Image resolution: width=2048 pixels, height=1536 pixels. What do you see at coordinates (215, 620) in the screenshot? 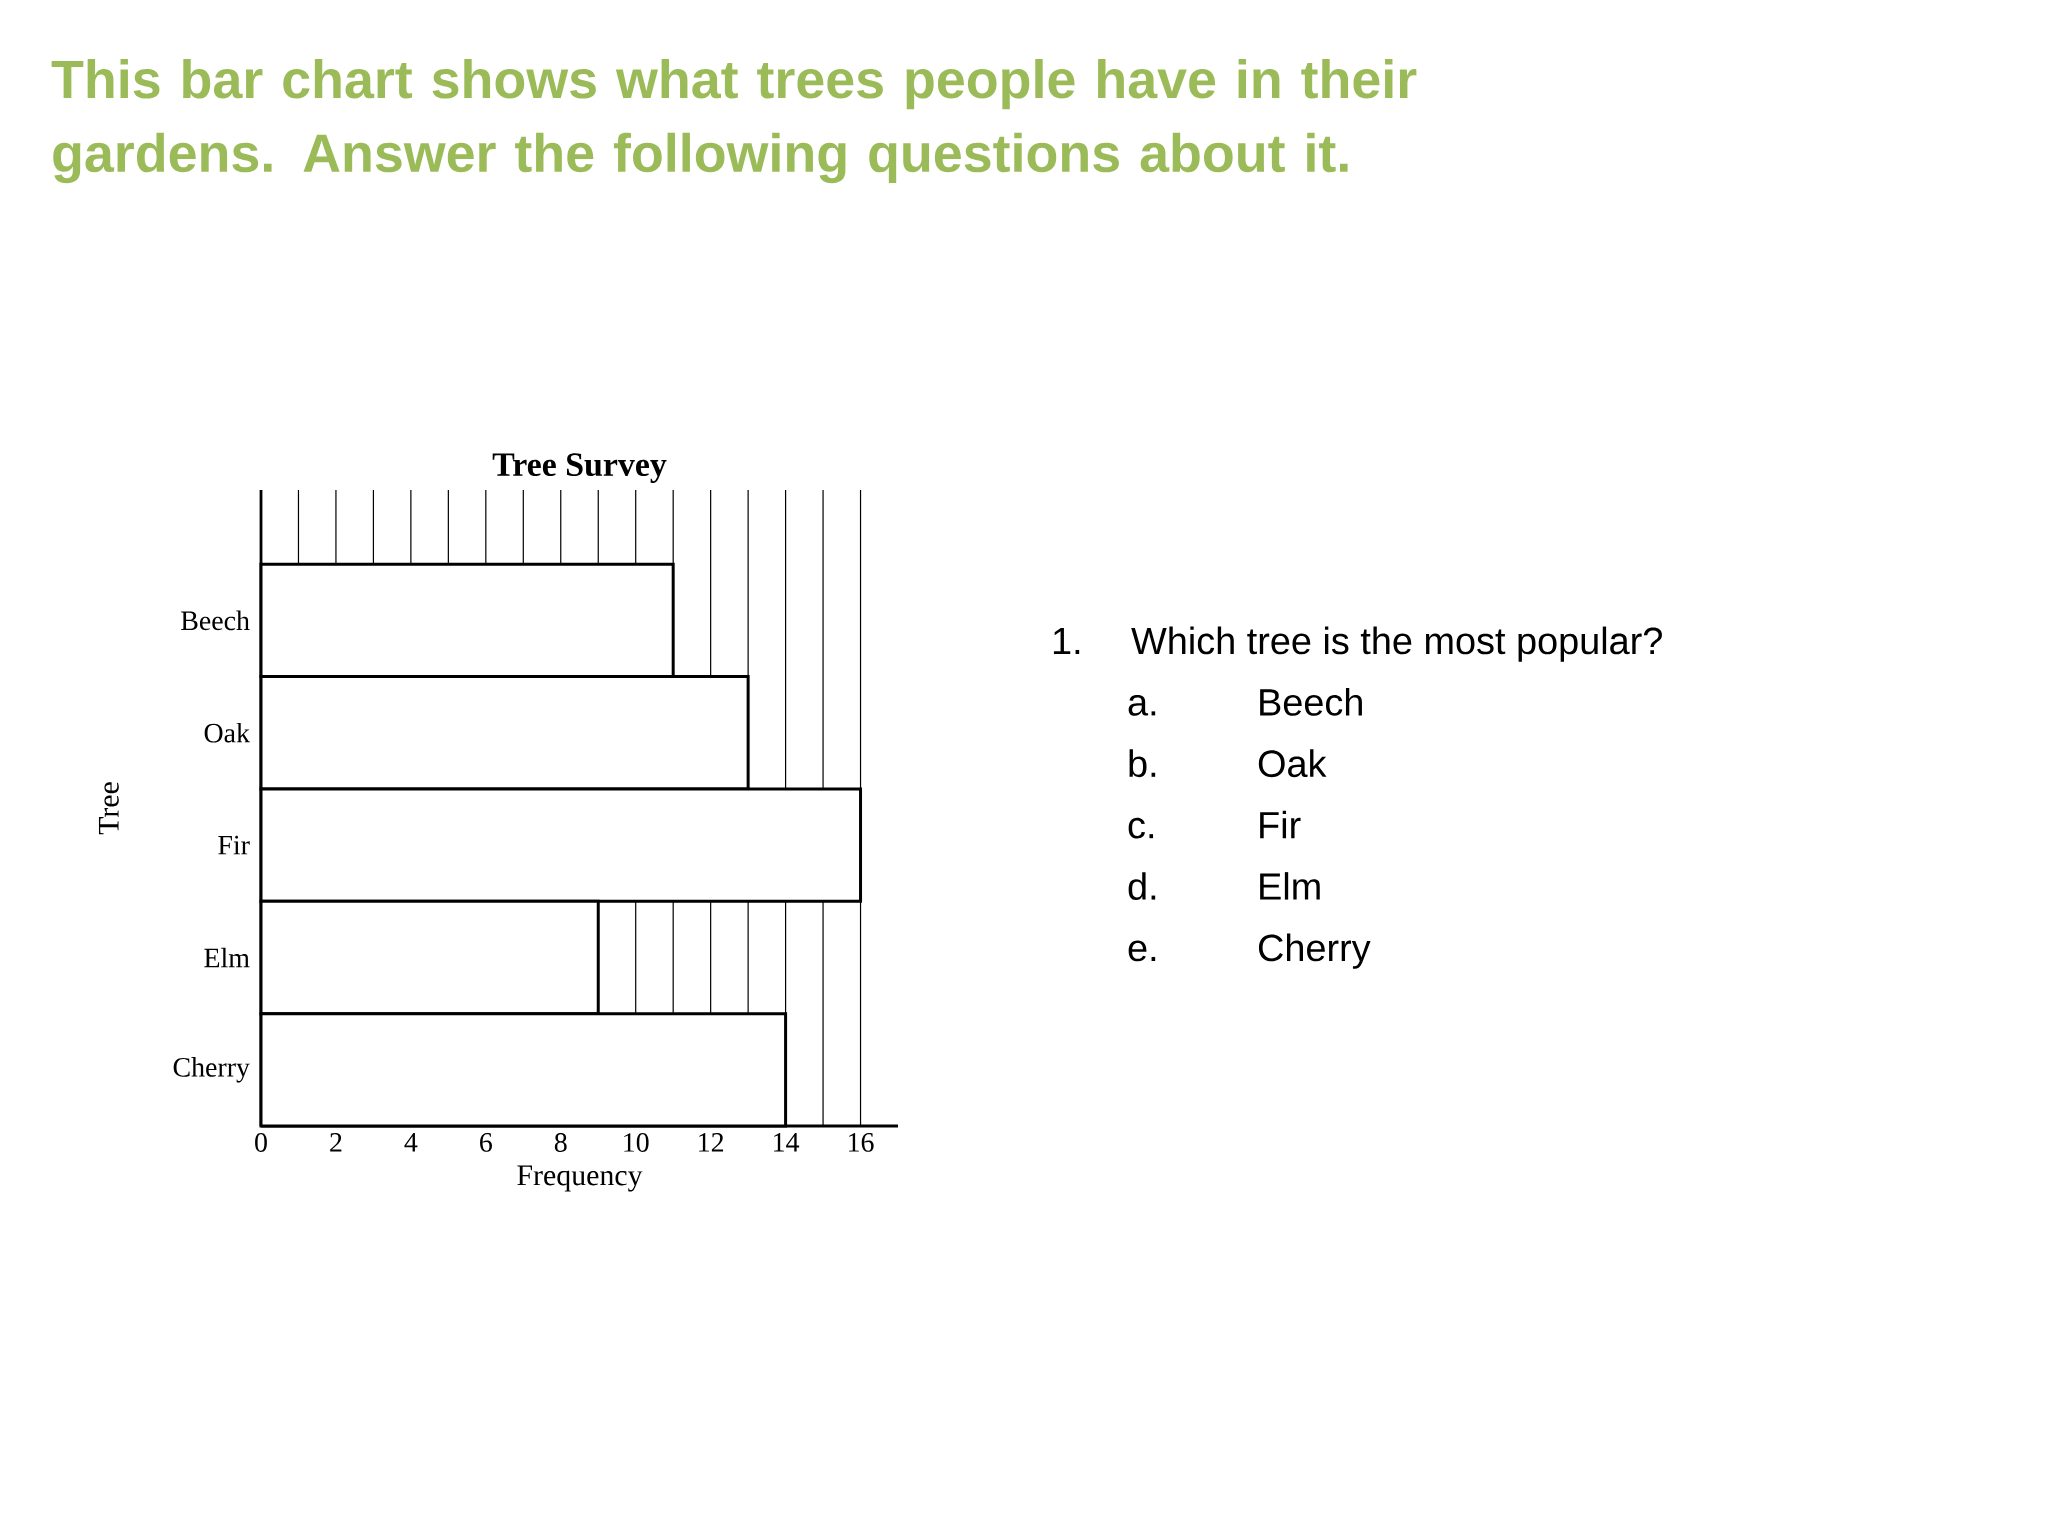
I see `y-tick-label: Beech` at bounding box center [215, 620].